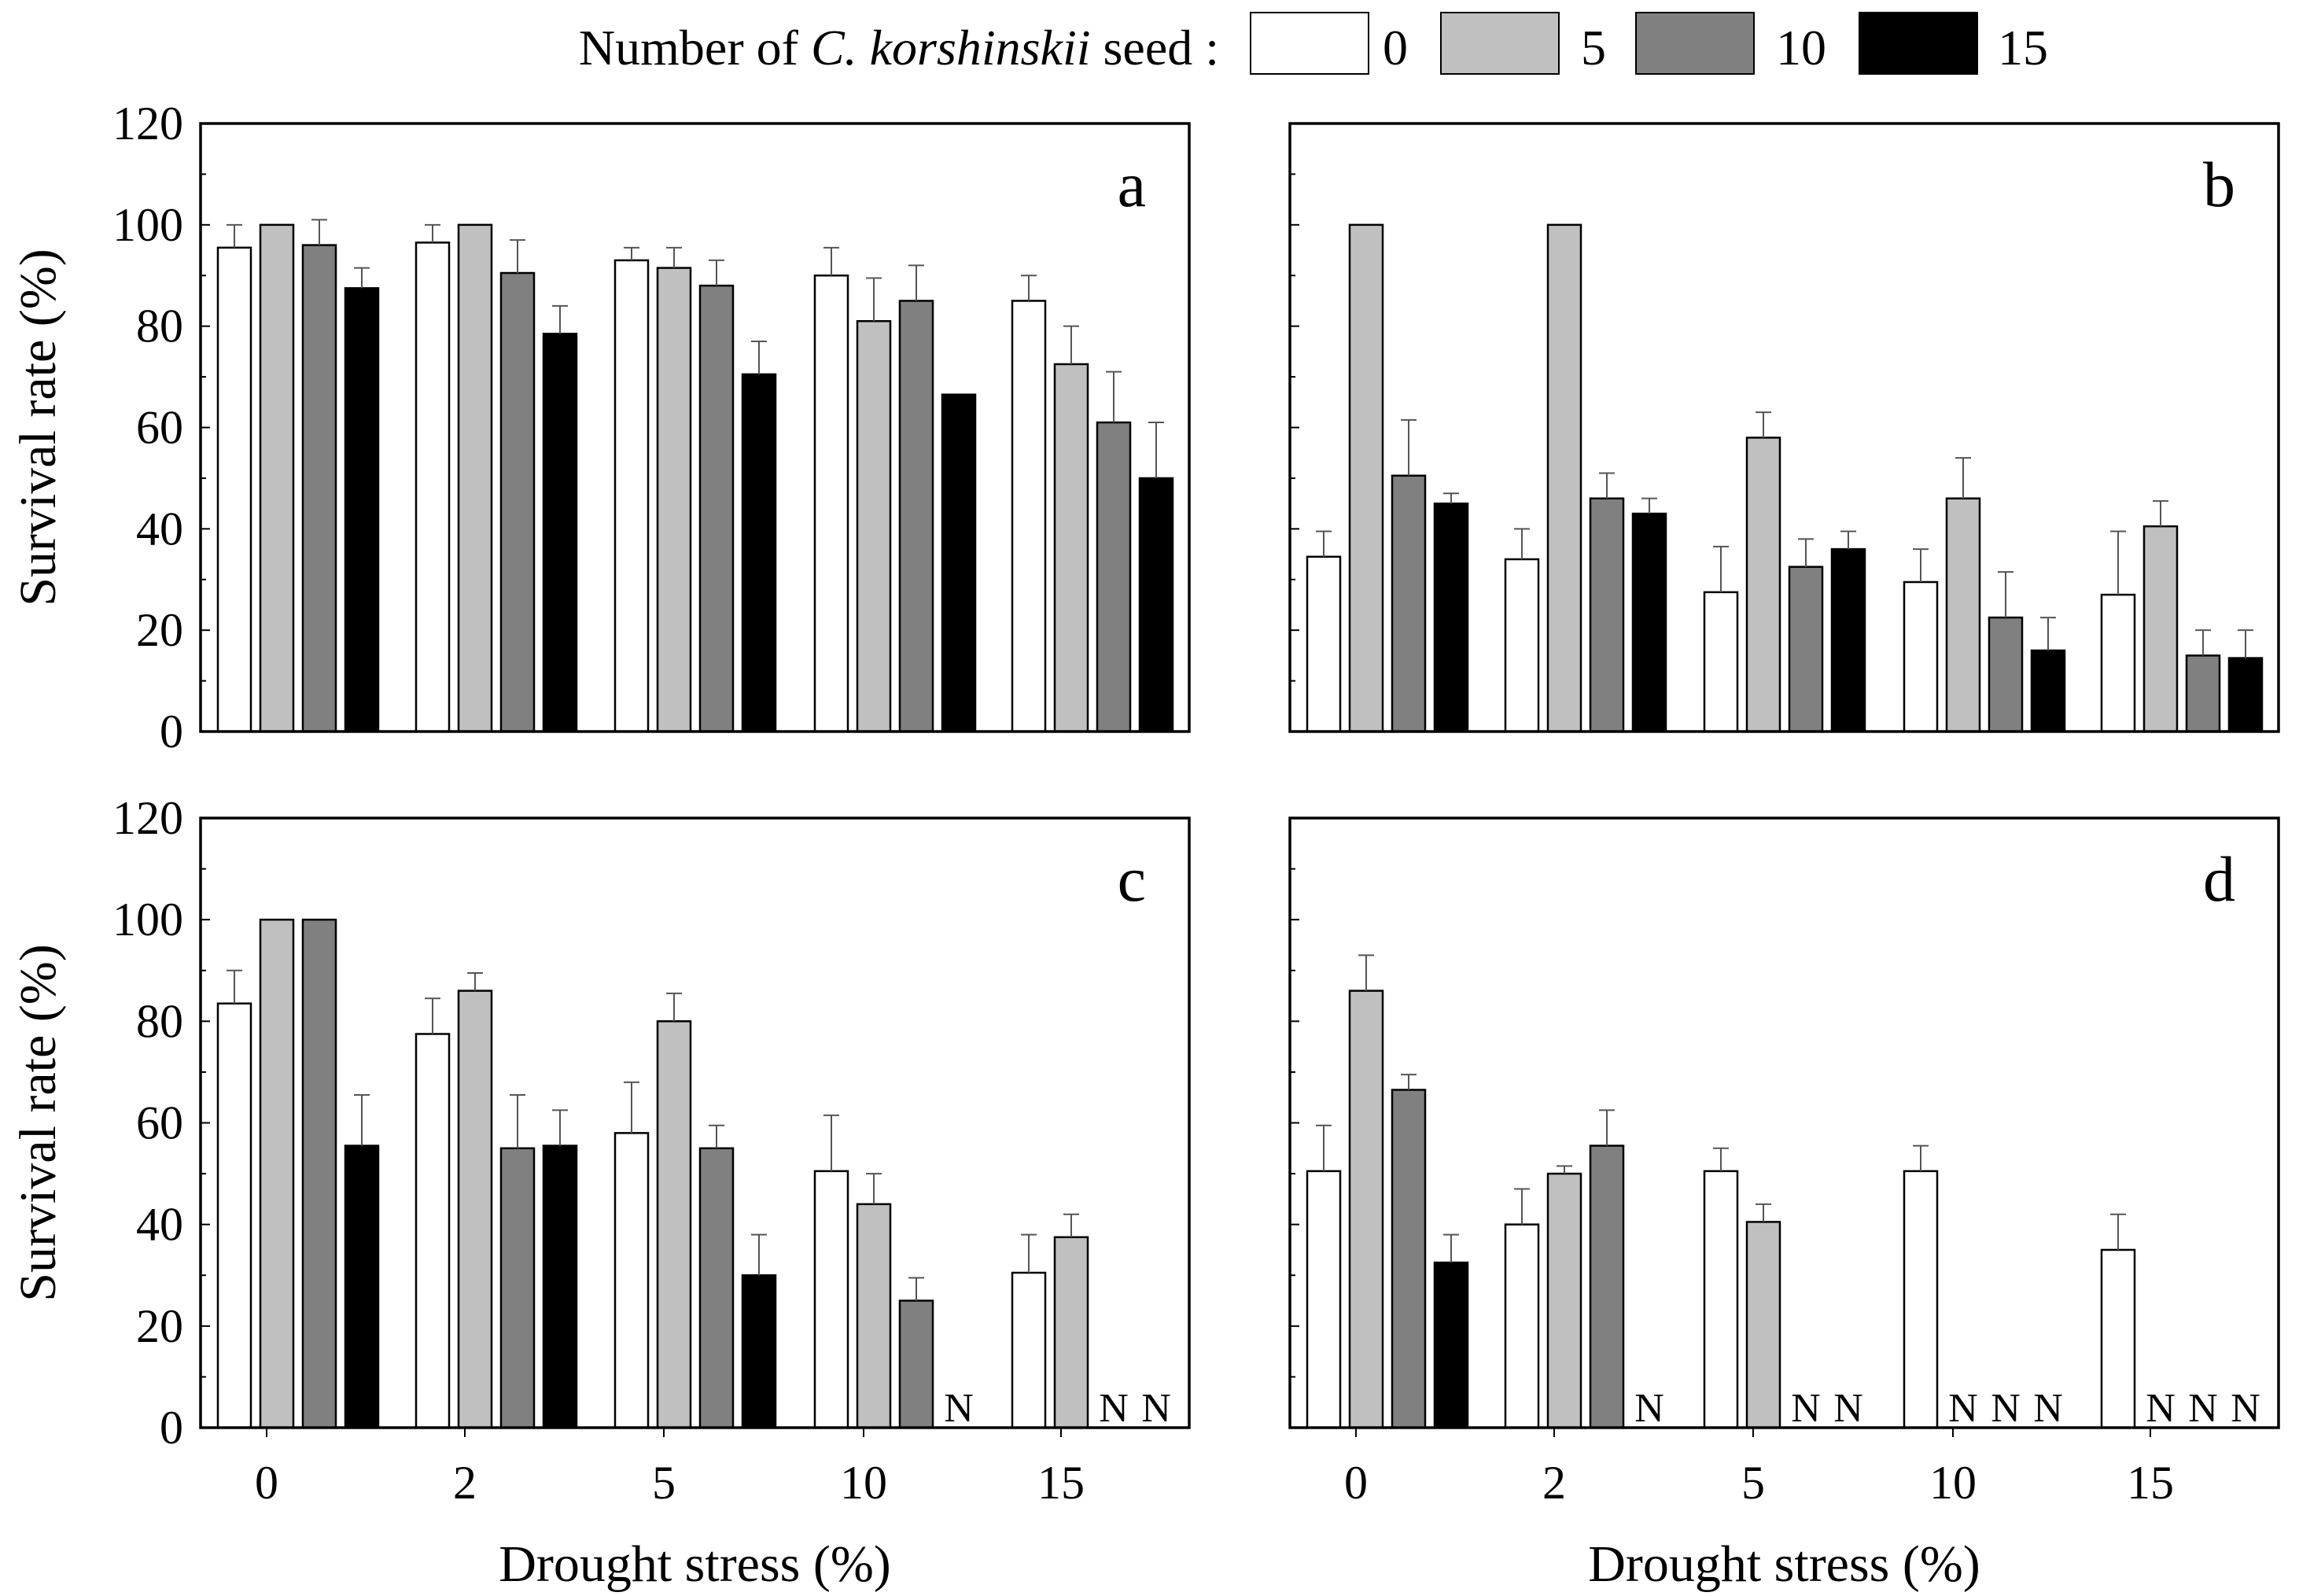 The width and height of the screenshot is (2299, 1596). Describe the element at coordinates (1132, 879) in the screenshot. I see `panel-letter: c` at that location.